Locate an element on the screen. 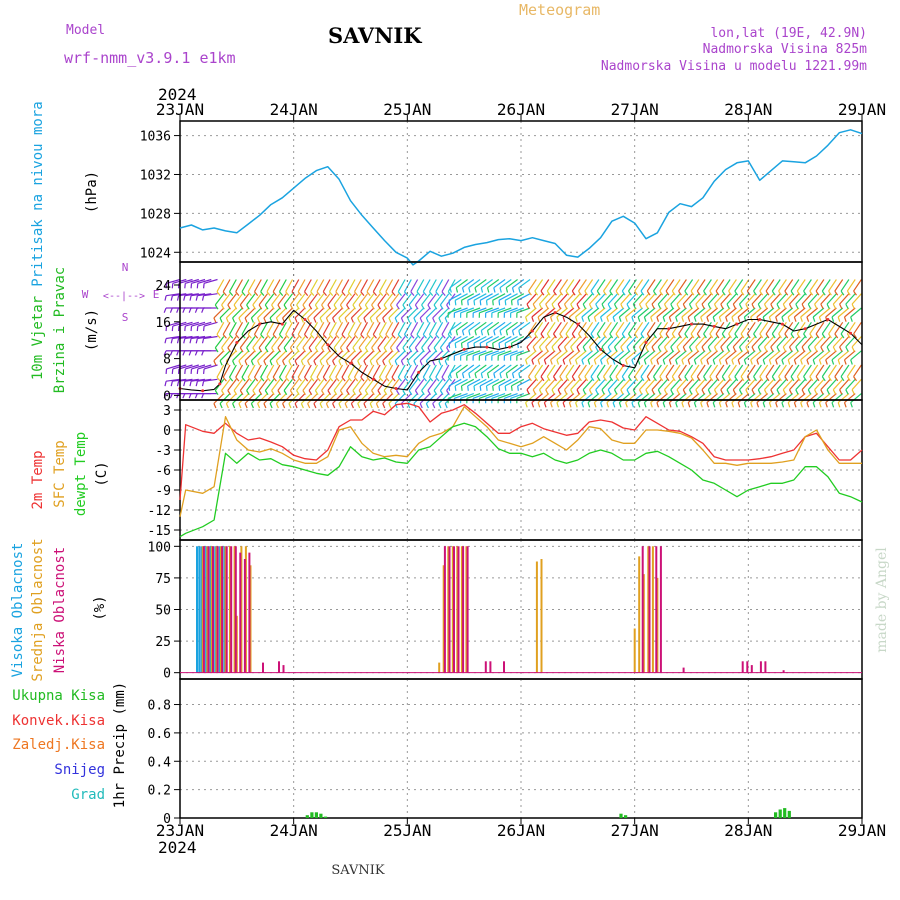 The width and height of the screenshot is (900, 900). y-tick-label: 0.4 is located at coordinates (160, 762).